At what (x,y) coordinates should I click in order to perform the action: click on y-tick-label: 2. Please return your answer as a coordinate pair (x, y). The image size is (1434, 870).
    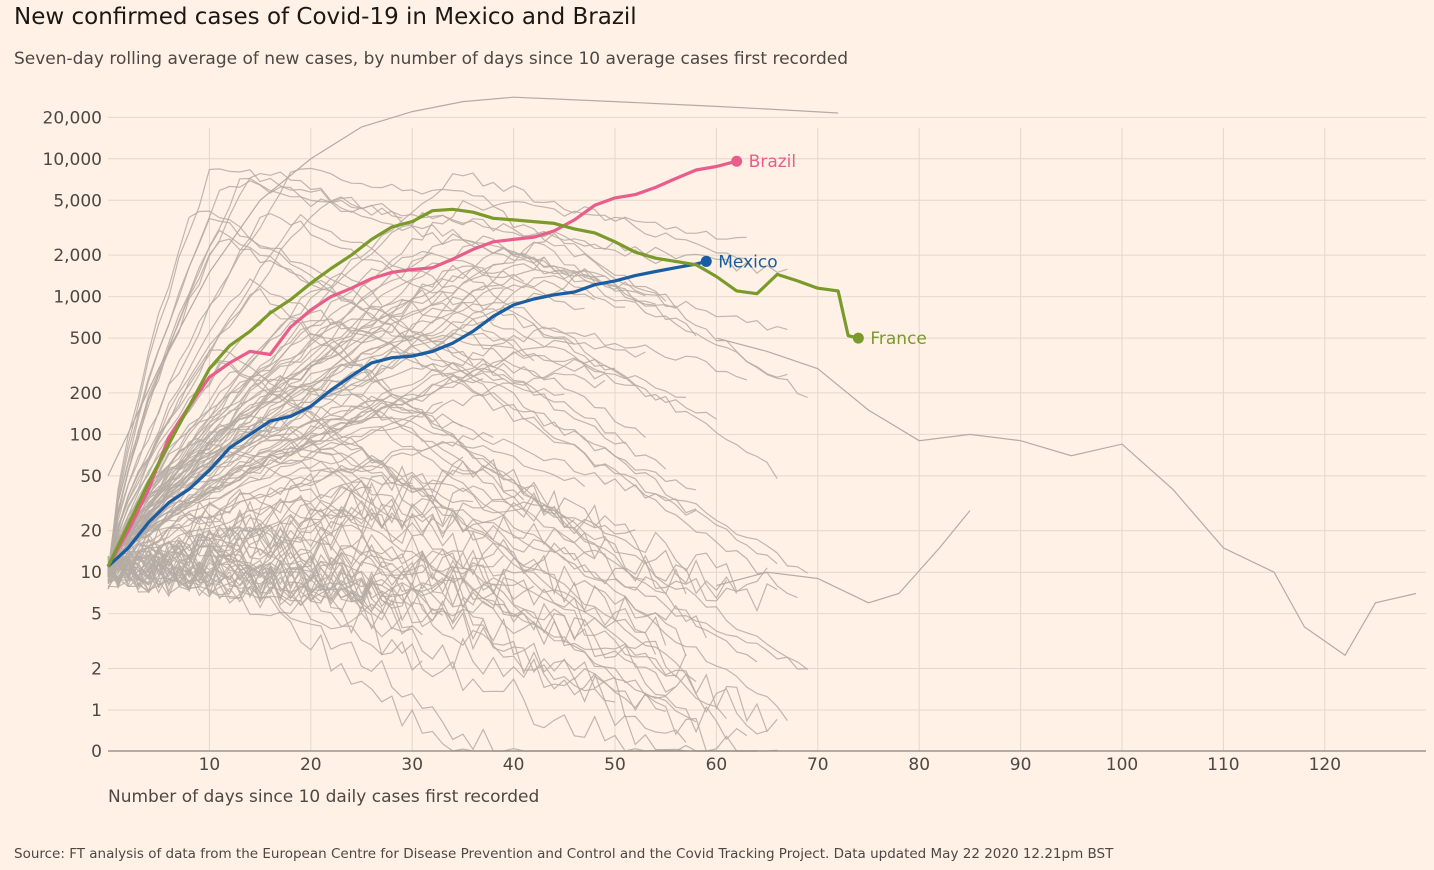
    Looking at the image, I should click on (96, 670).